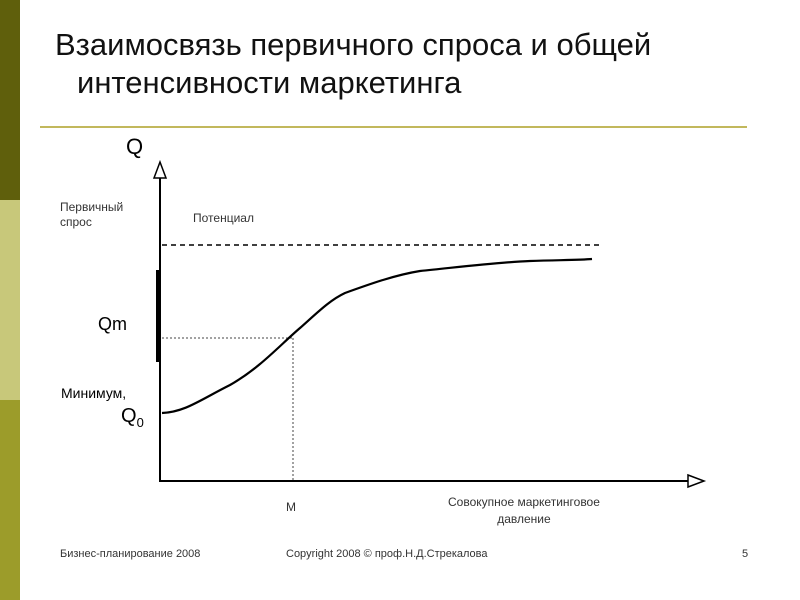  Describe the element at coordinates (524, 511) in the screenshot. I see `x-axis-label: Совокупное маркетинговое давление` at that location.